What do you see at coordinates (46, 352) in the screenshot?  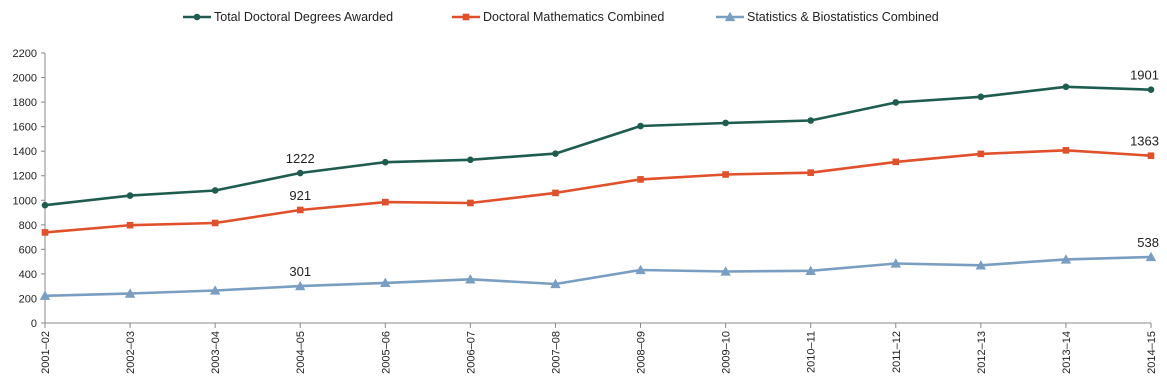 I see `x-tick-label: 2001–02` at bounding box center [46, 352].